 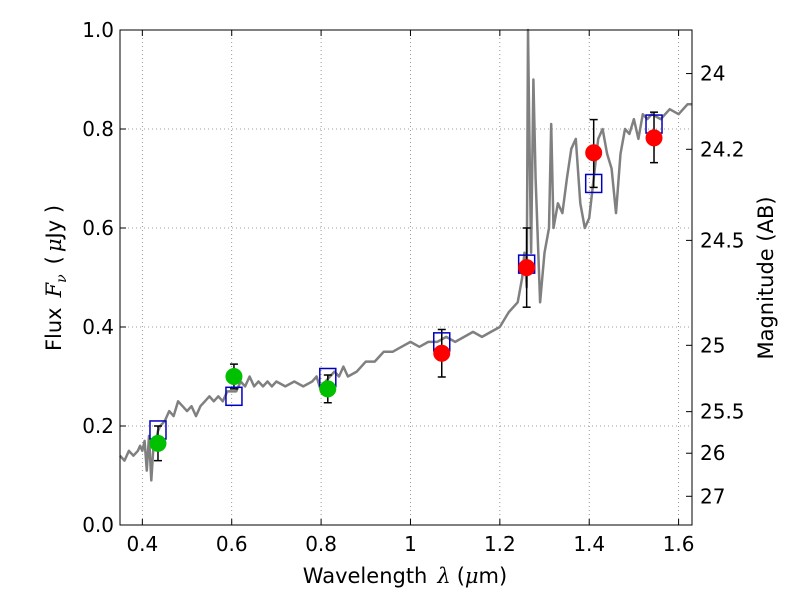 I want to click on x-axis-label-unit-rest: m), so click(x=493, y=576).